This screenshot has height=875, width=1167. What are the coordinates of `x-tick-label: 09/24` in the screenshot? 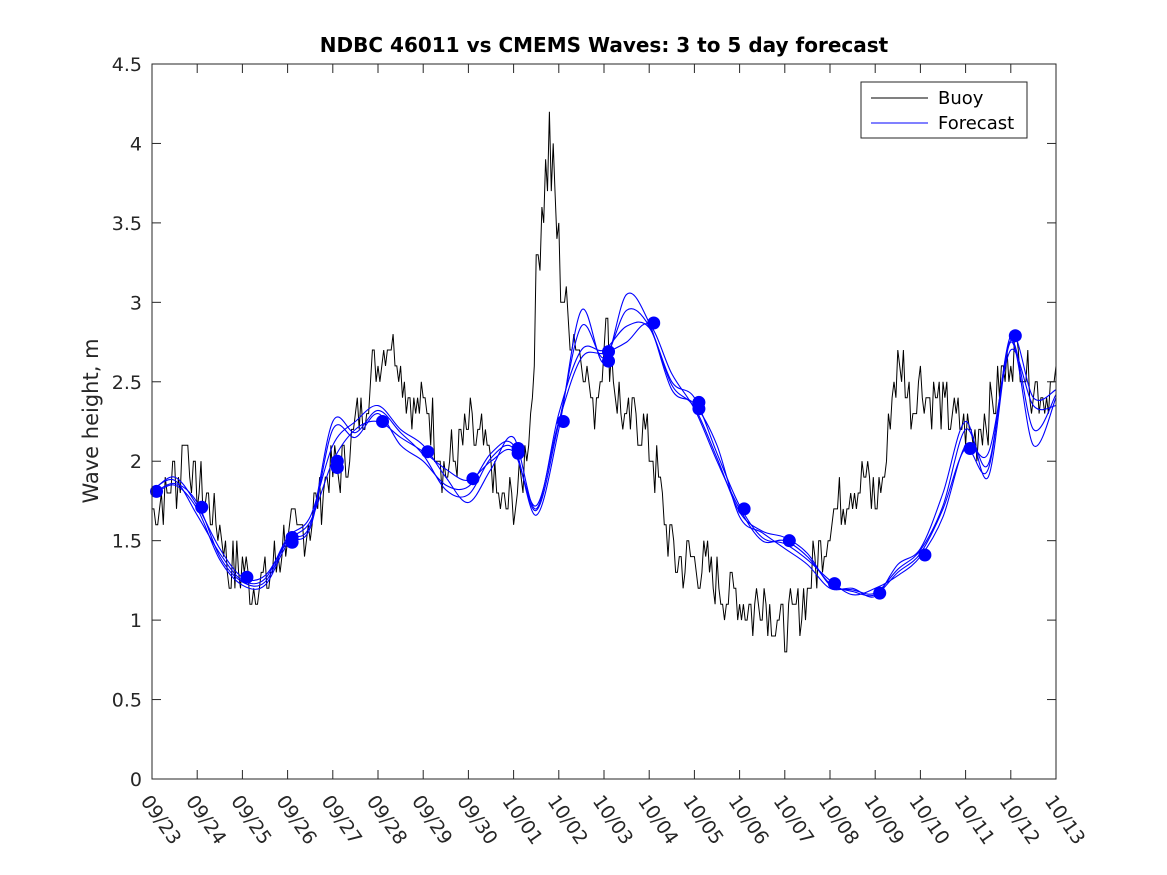 It's located at (205, 819).